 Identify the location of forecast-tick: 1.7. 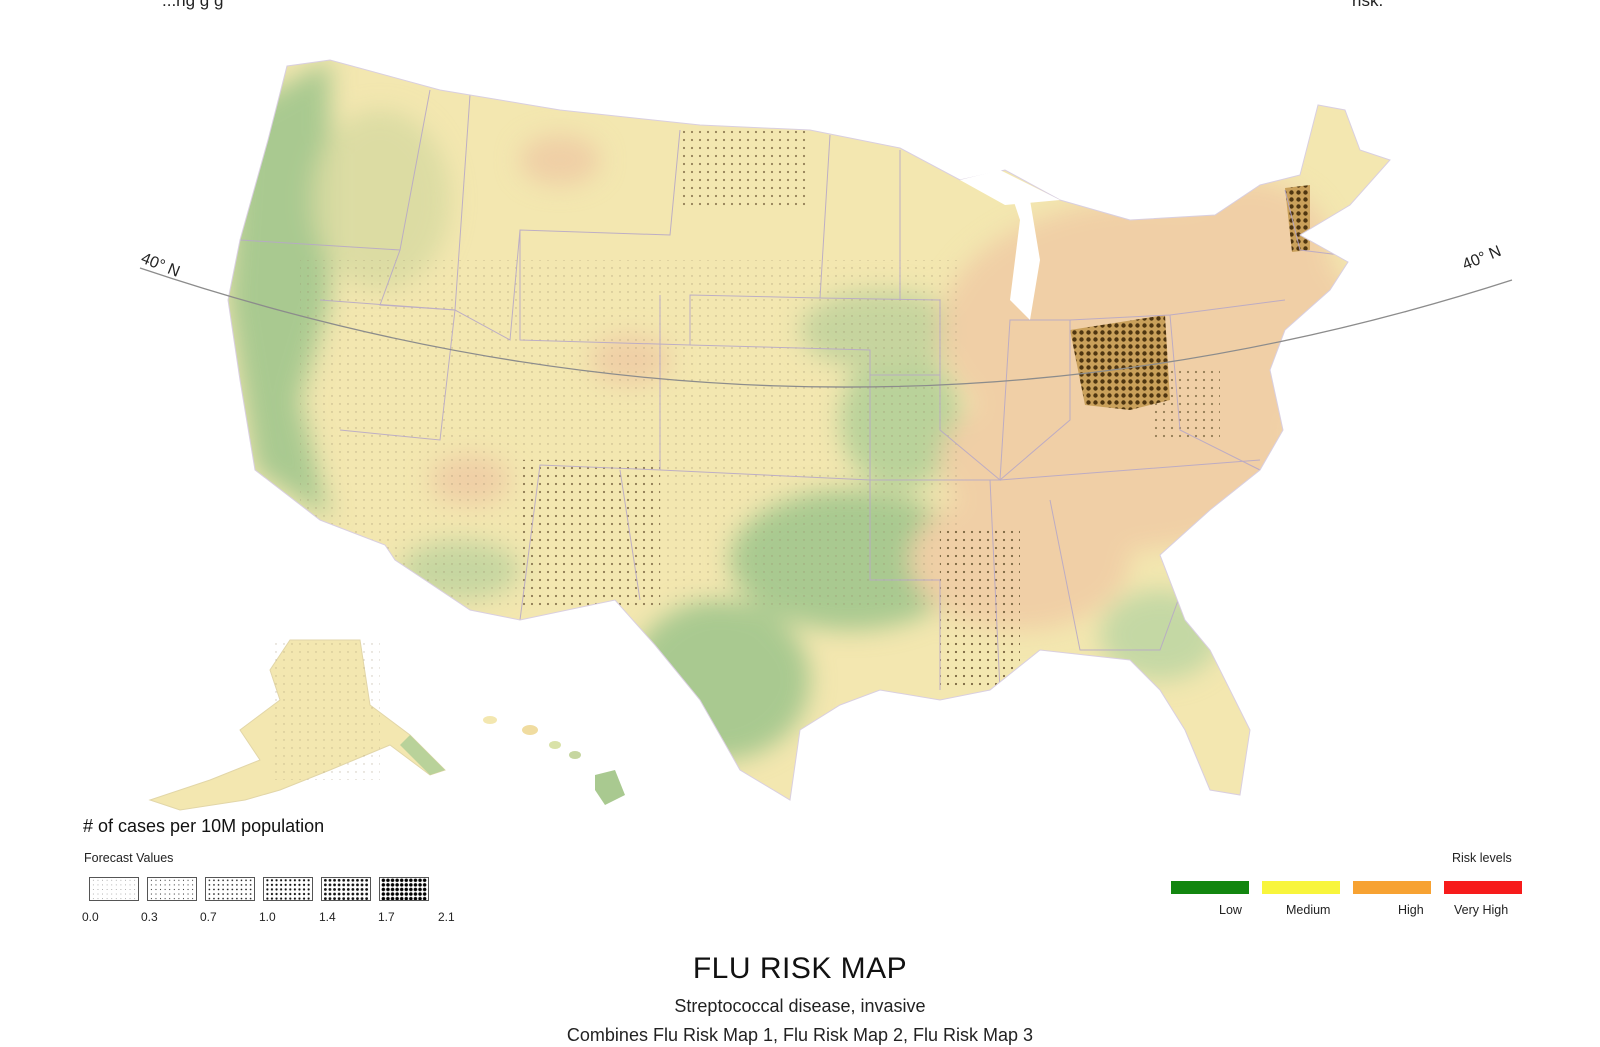
(386, 917).